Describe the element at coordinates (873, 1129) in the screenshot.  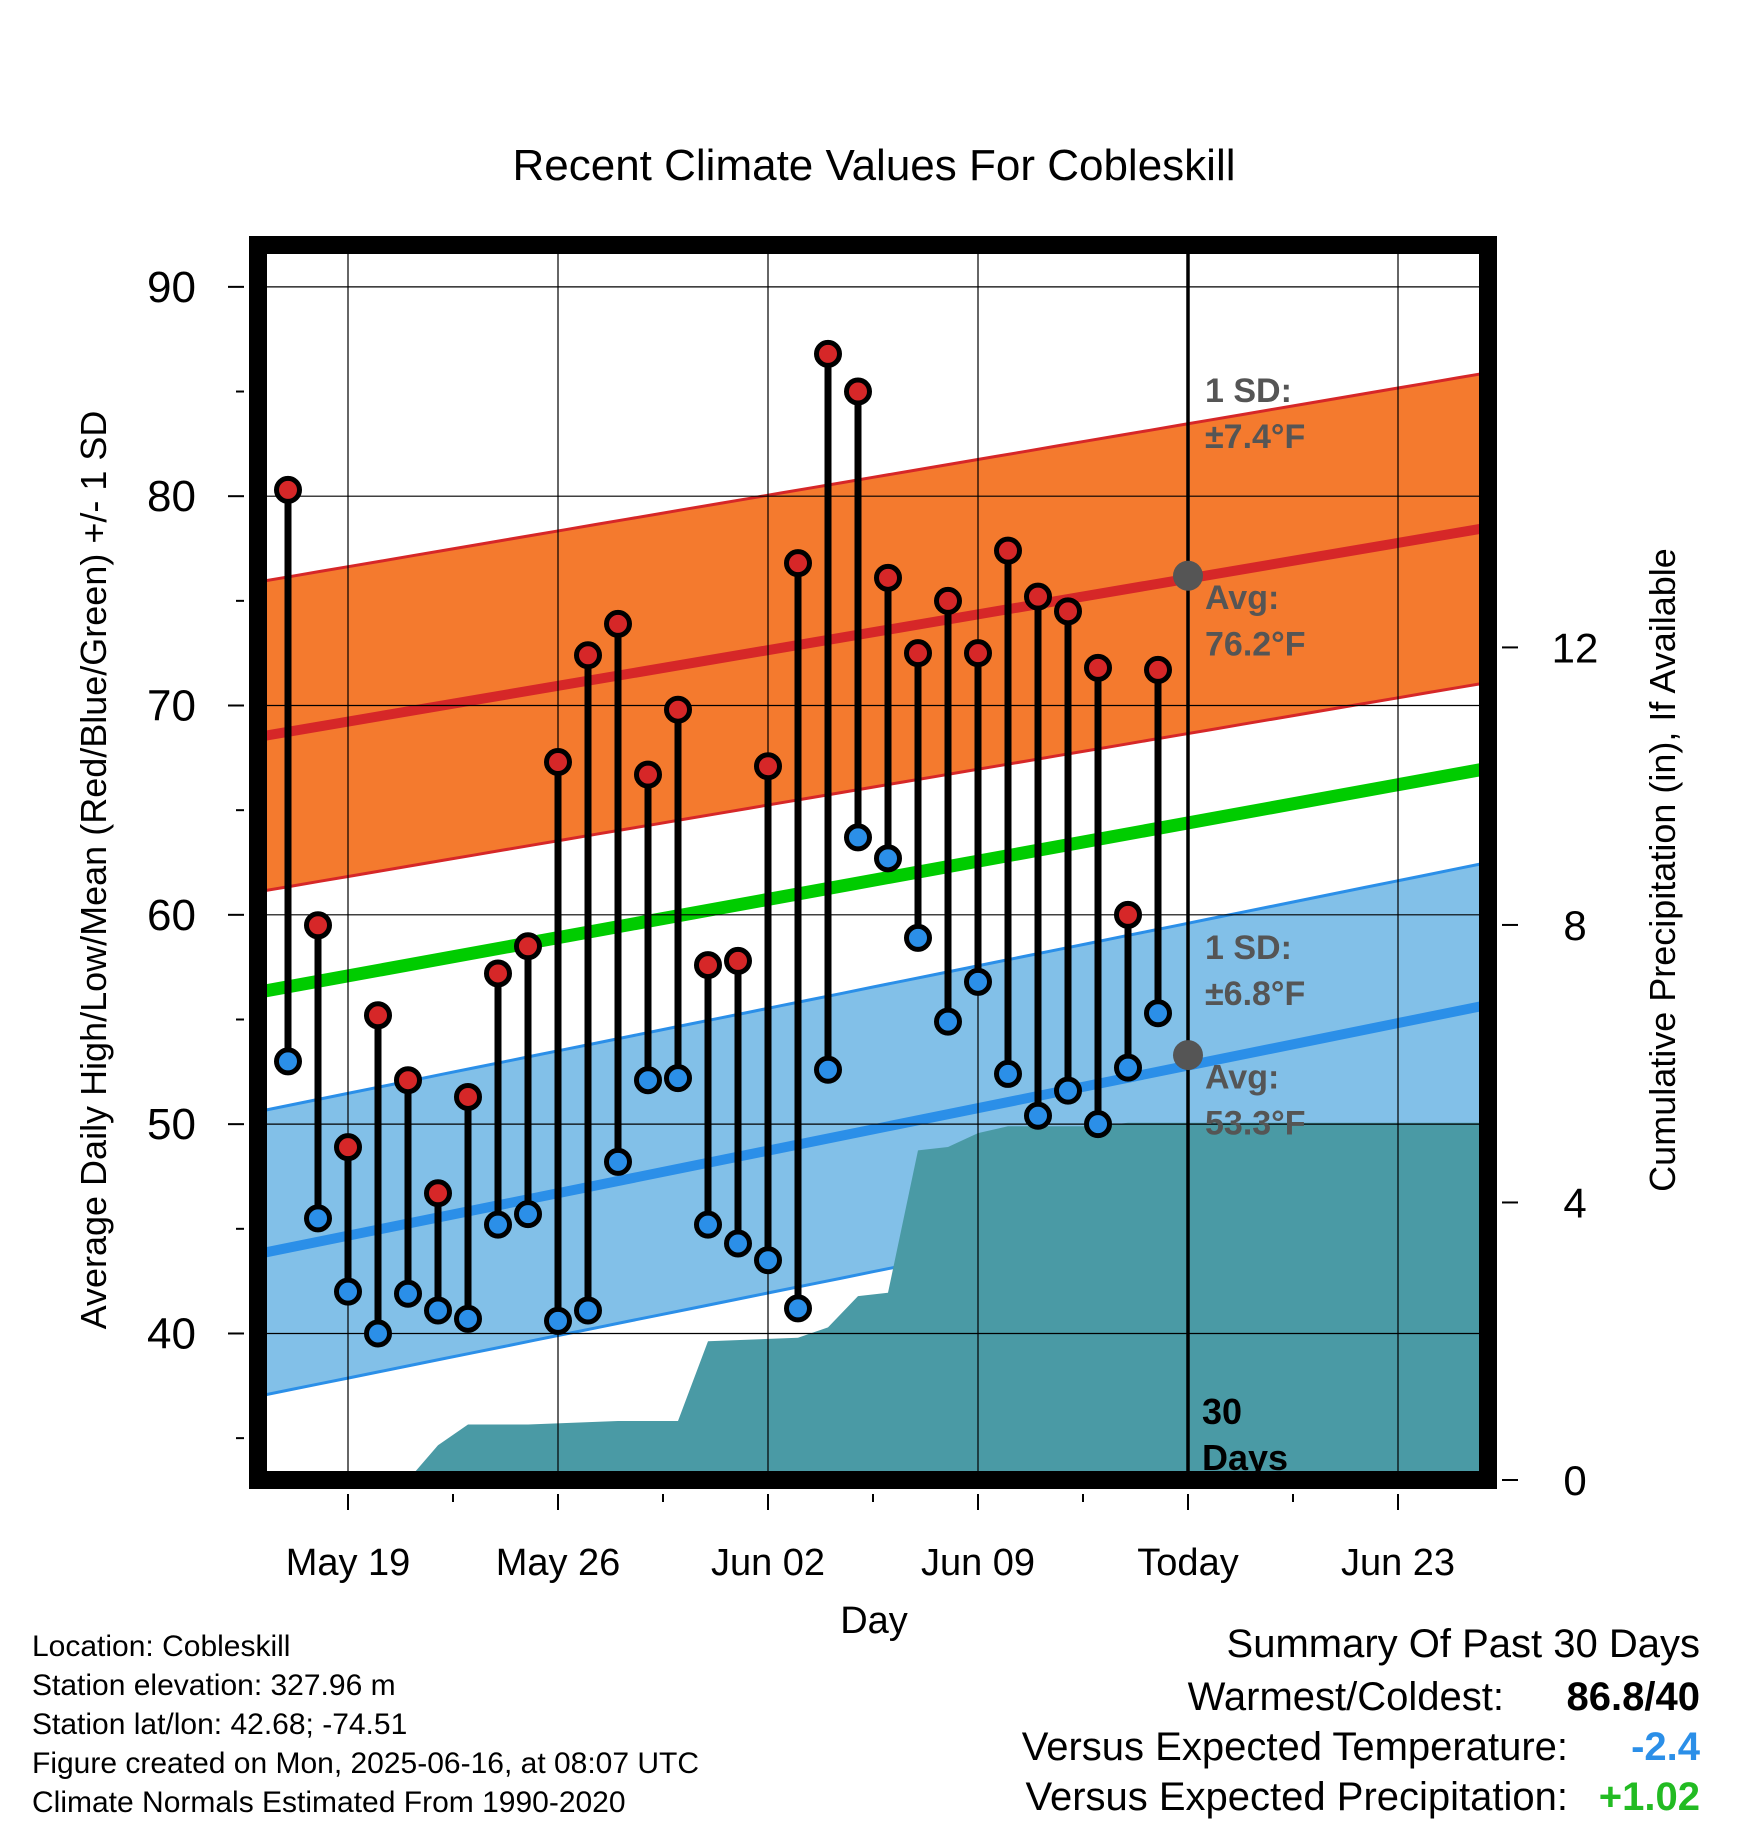
I see `low-normal-line` at that location.